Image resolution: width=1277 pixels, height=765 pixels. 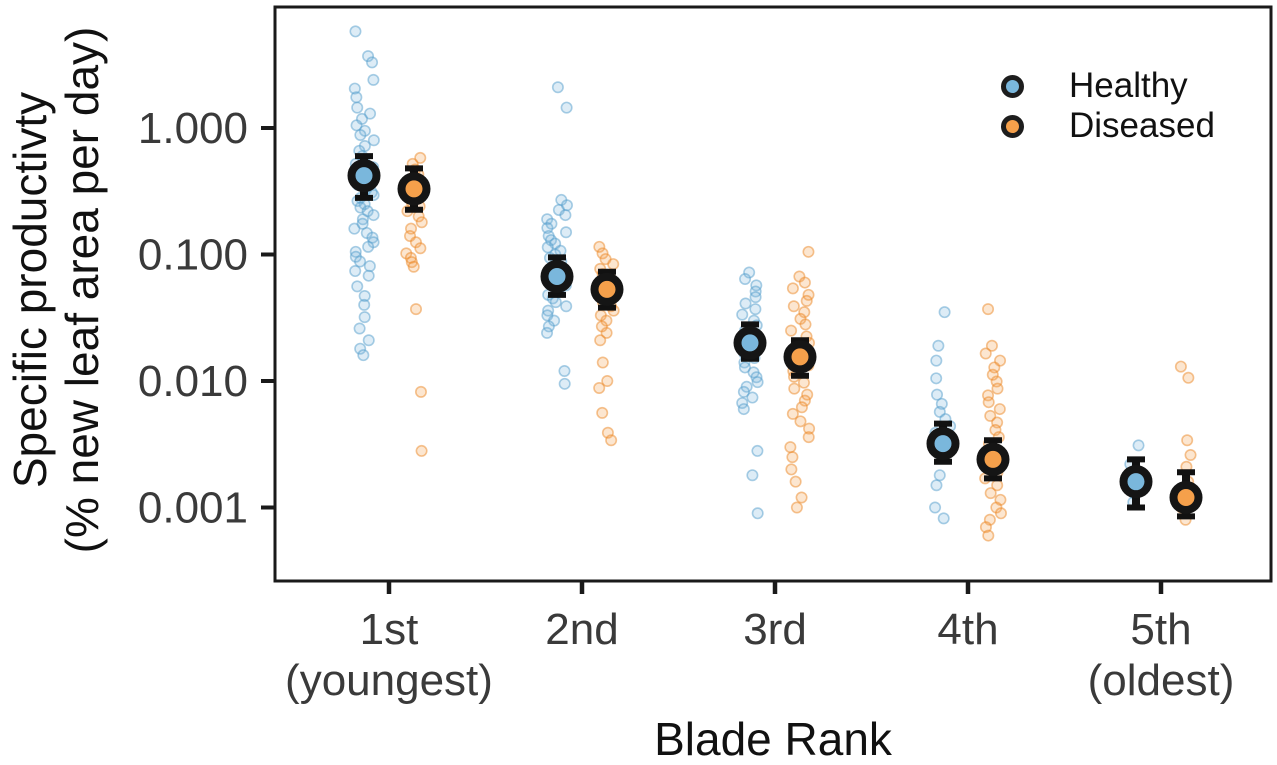 I want to click on legend-label-diseased: Diseased, so click(x=1142, y=125).